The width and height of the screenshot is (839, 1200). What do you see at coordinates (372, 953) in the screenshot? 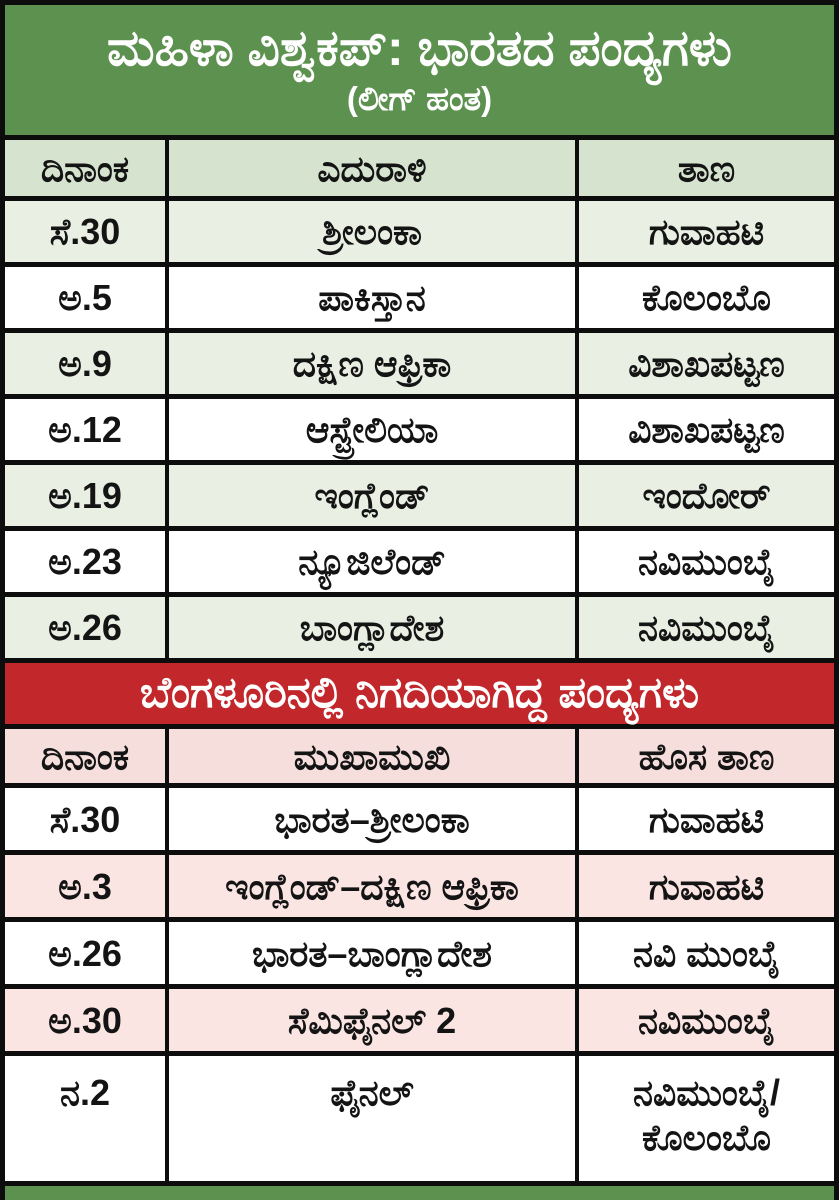
I see `bengaluru-row-match: ಭಾರತ–ಬಾಂಗ್ಲಾದೇಶ` at bounding box center [372, 953].